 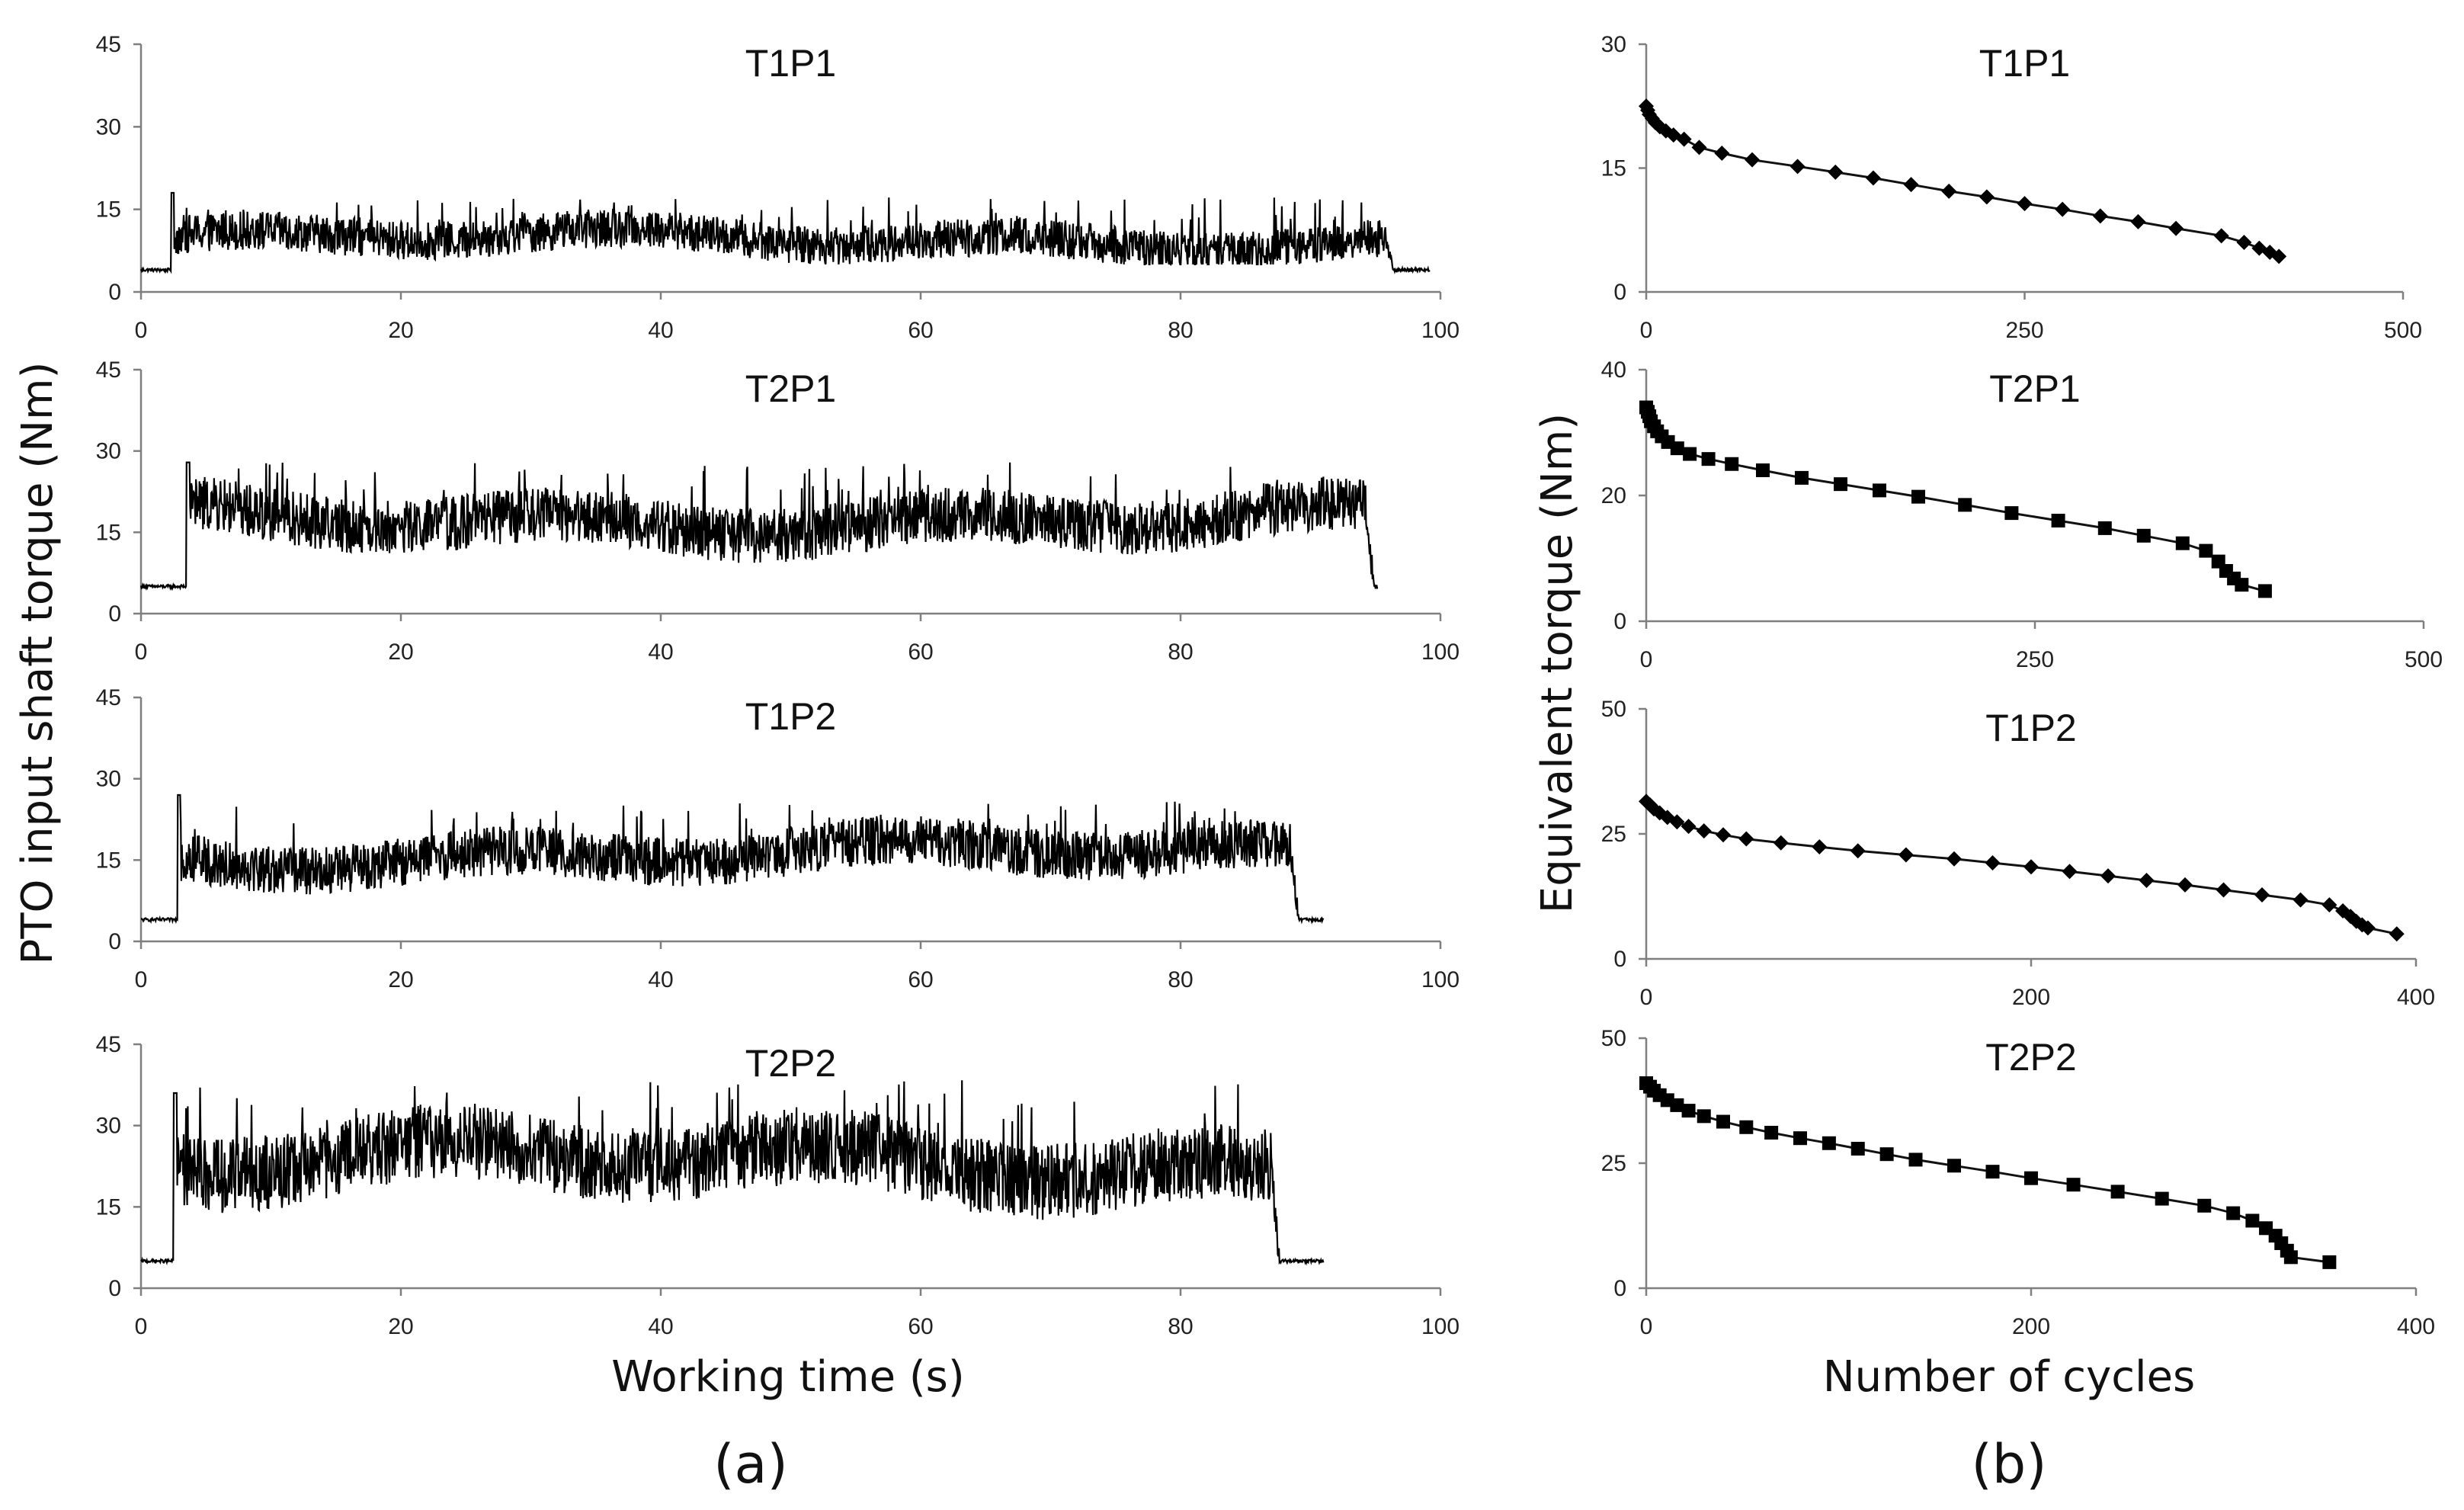 I want to click on x-tick-label: 100, so click(x=1440, y=979).